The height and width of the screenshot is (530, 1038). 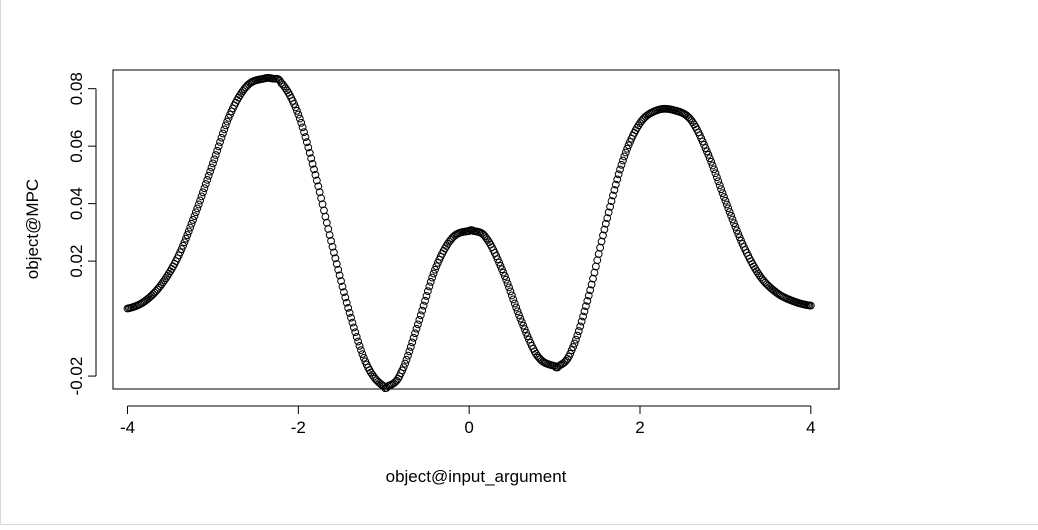 I want to click on y-tick-label: 0.06, so click(x=76, y=146).